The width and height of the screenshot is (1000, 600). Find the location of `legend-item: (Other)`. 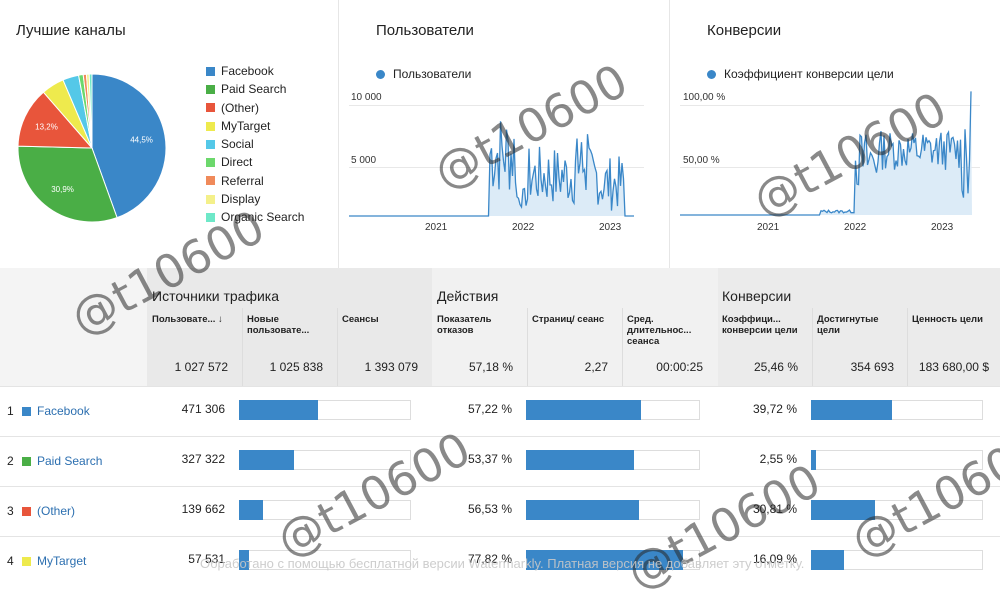

legend-item: (Other) is located at coordinates (255, 108).